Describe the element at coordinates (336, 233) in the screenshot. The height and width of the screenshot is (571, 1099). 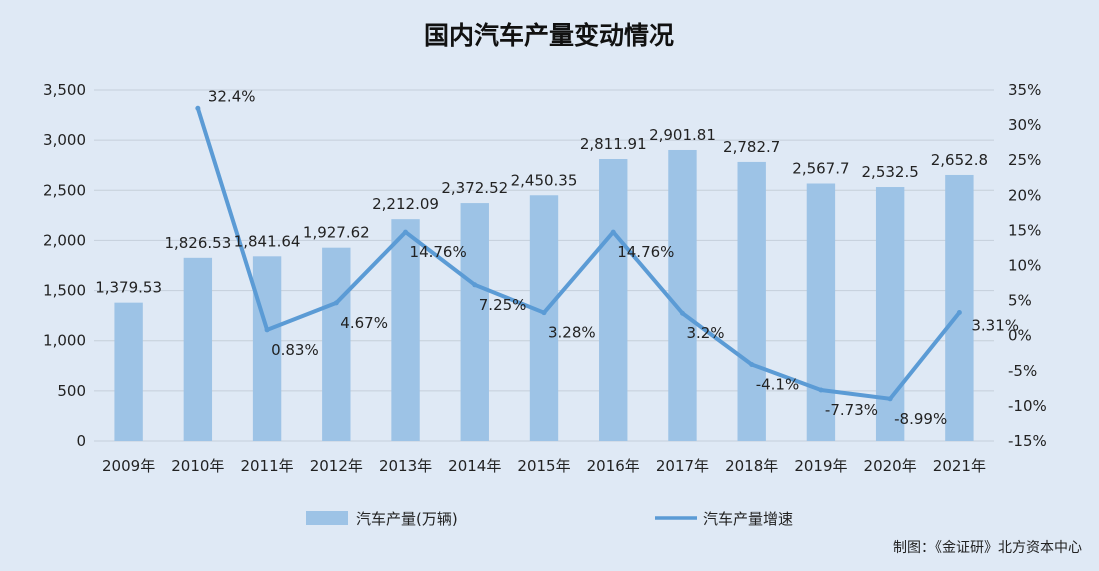
I see `bar-value-label: 1,927.62` at that location.